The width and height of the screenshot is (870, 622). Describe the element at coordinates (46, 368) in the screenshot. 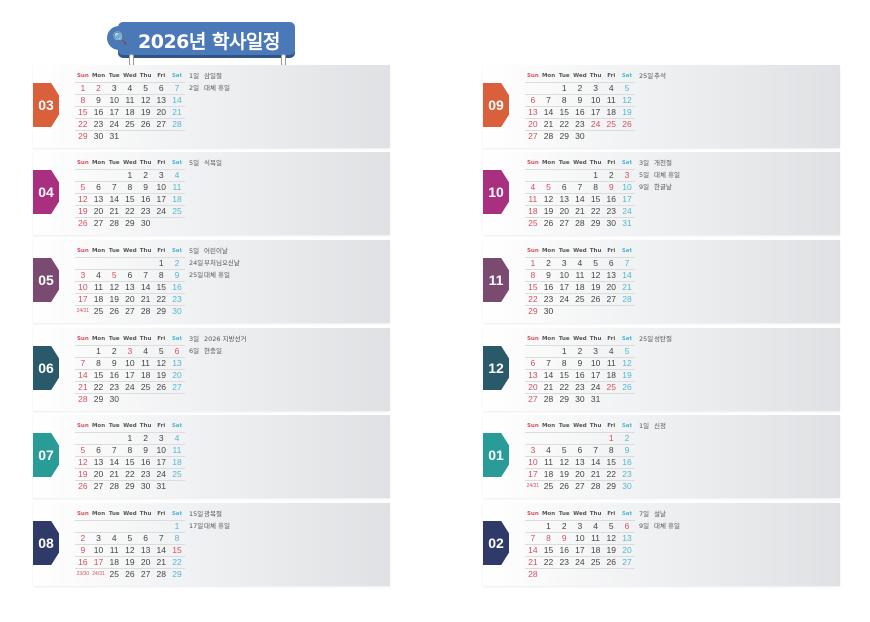

I see `month-tab: 06` at that location.